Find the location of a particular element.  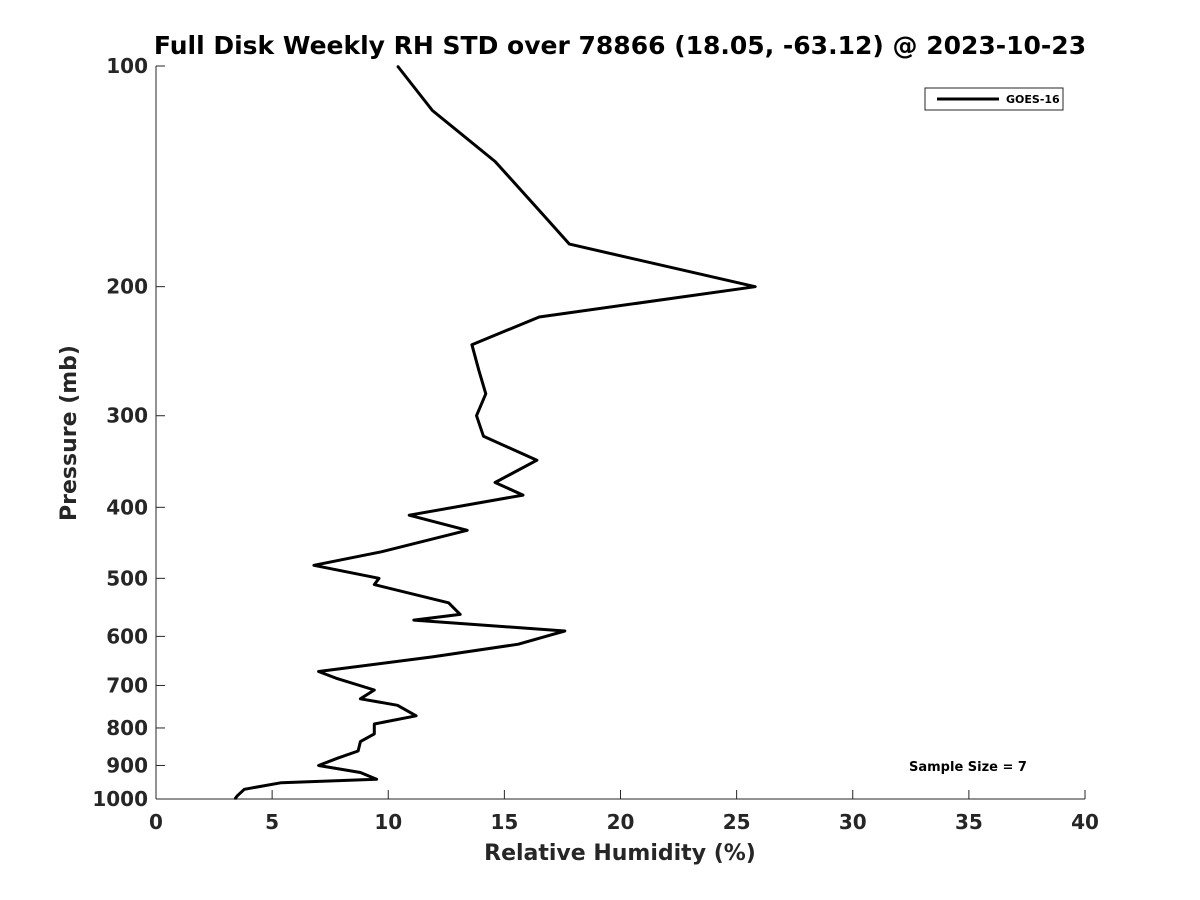

x-tick-label: 40 is located at coordinates (1085, 822).